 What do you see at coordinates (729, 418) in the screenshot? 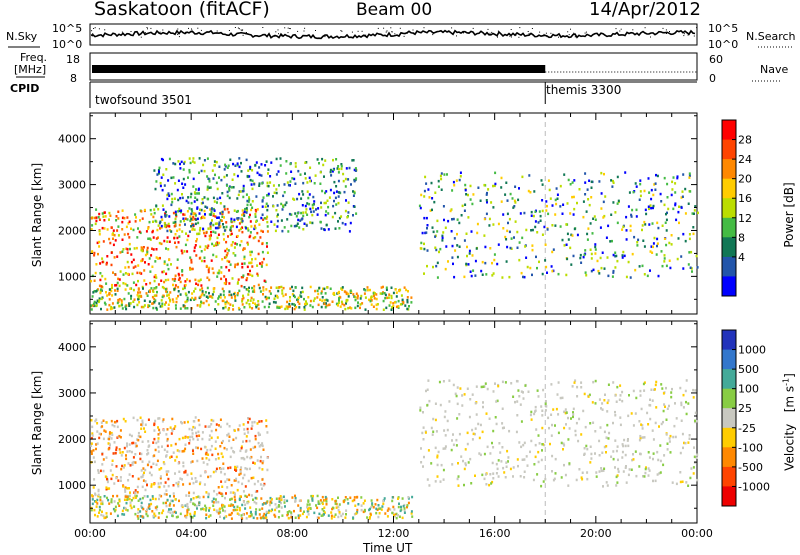
I see `velocity-colorbar-cell` at bounding box center [729, 418].